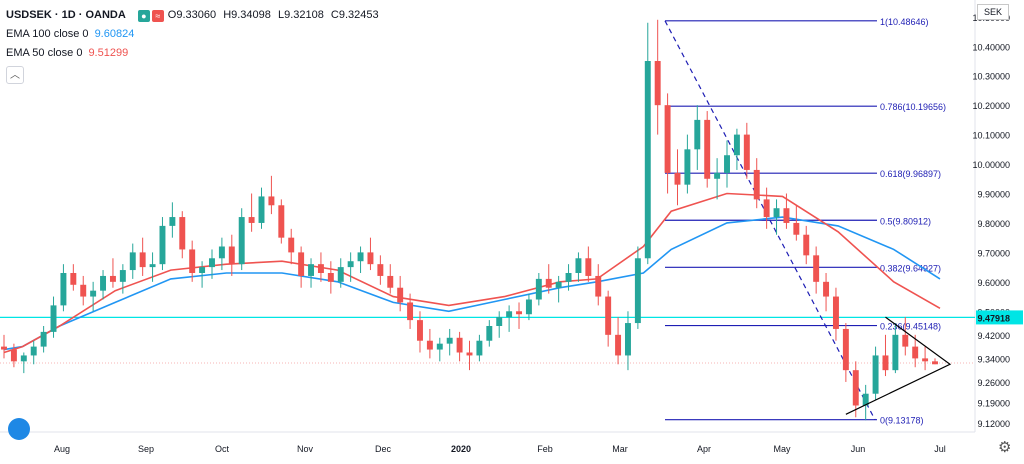 The width and height of the screenshot is (1024, 464). What do you see at coordinates (143, 15) in the screenshot?
I see `market-open-icon: ●` at bounding box center [143, 15].